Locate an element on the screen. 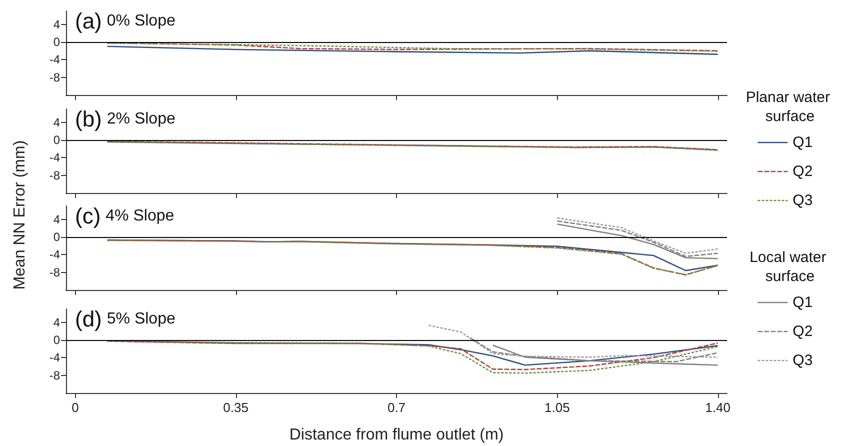 This screenshot has width=848, height=446. x-tick-label: 1.40 is located at coordinates (717, 407).